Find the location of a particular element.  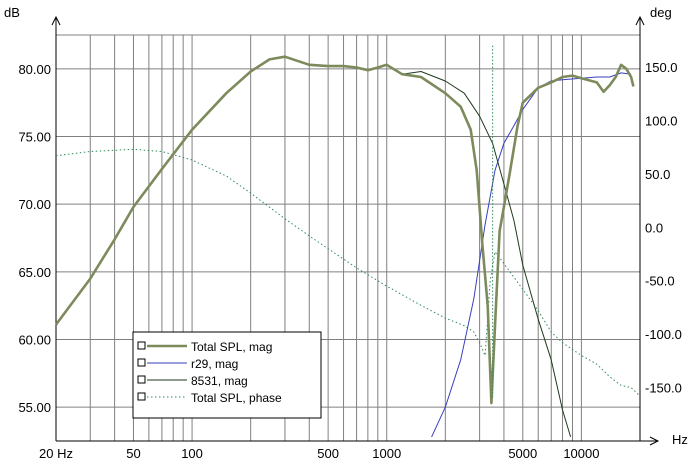

y-right-tick-label: -100.0 is located at coordinates (663, 334).